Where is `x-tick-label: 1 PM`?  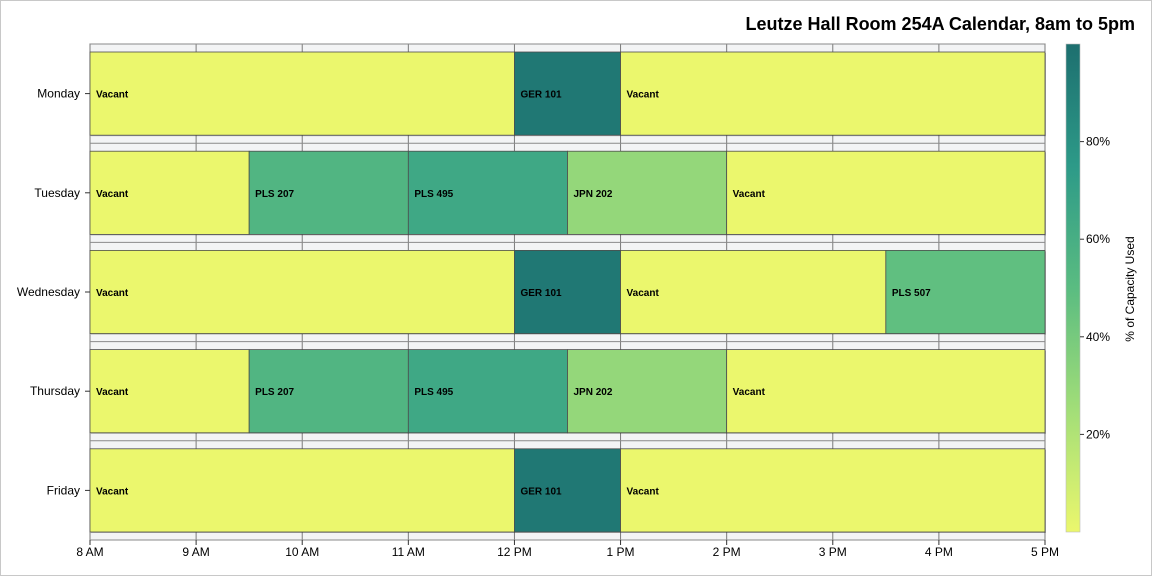
x-tick-label: 1 PM is located at coordinates (621, 552).